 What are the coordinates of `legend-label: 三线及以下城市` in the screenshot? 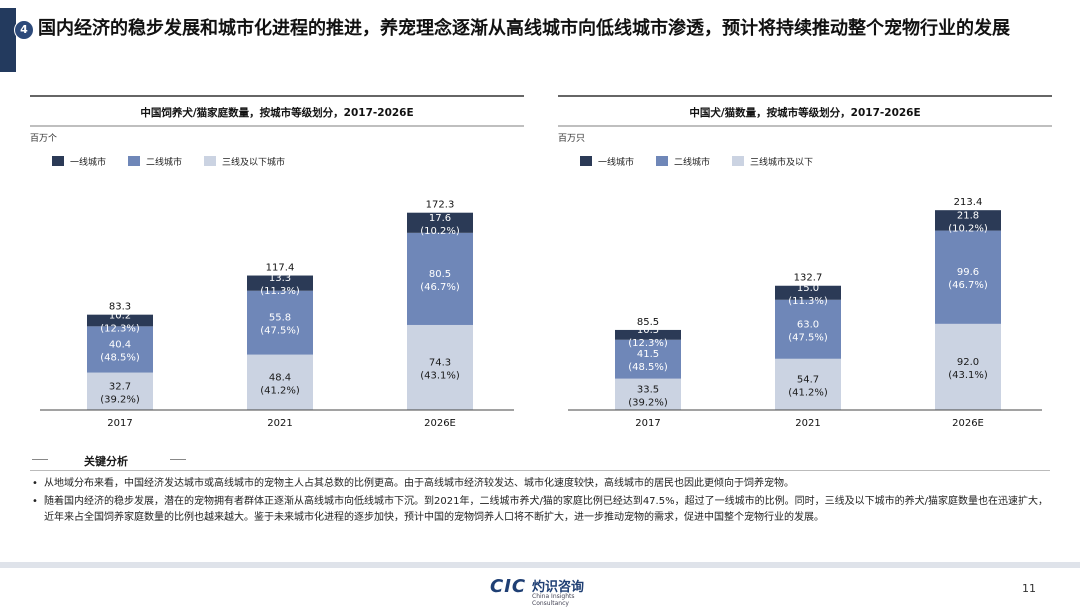 It's located at (253, 162).